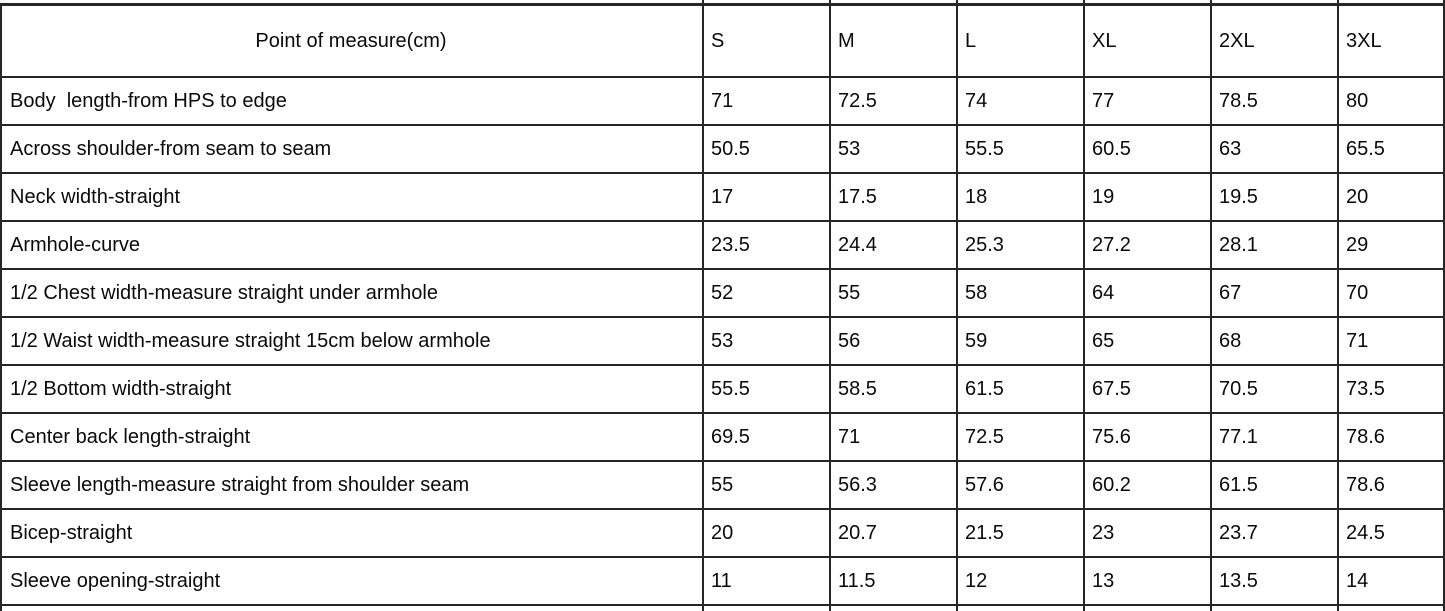  Describe the element at coordinates (1146, 39) in the screenshot. I see `header-size-cell: XL` at that location.